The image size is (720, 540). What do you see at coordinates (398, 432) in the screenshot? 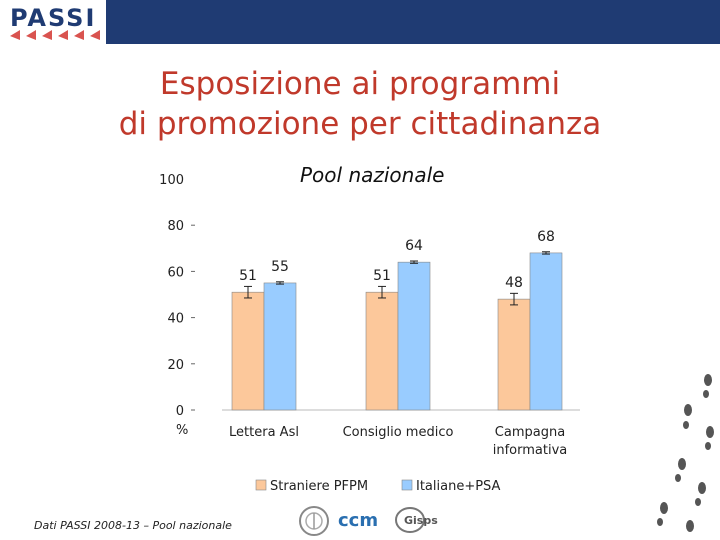
I see `x-tick-label: Consiglio medico` at bounding box center [398, 432].